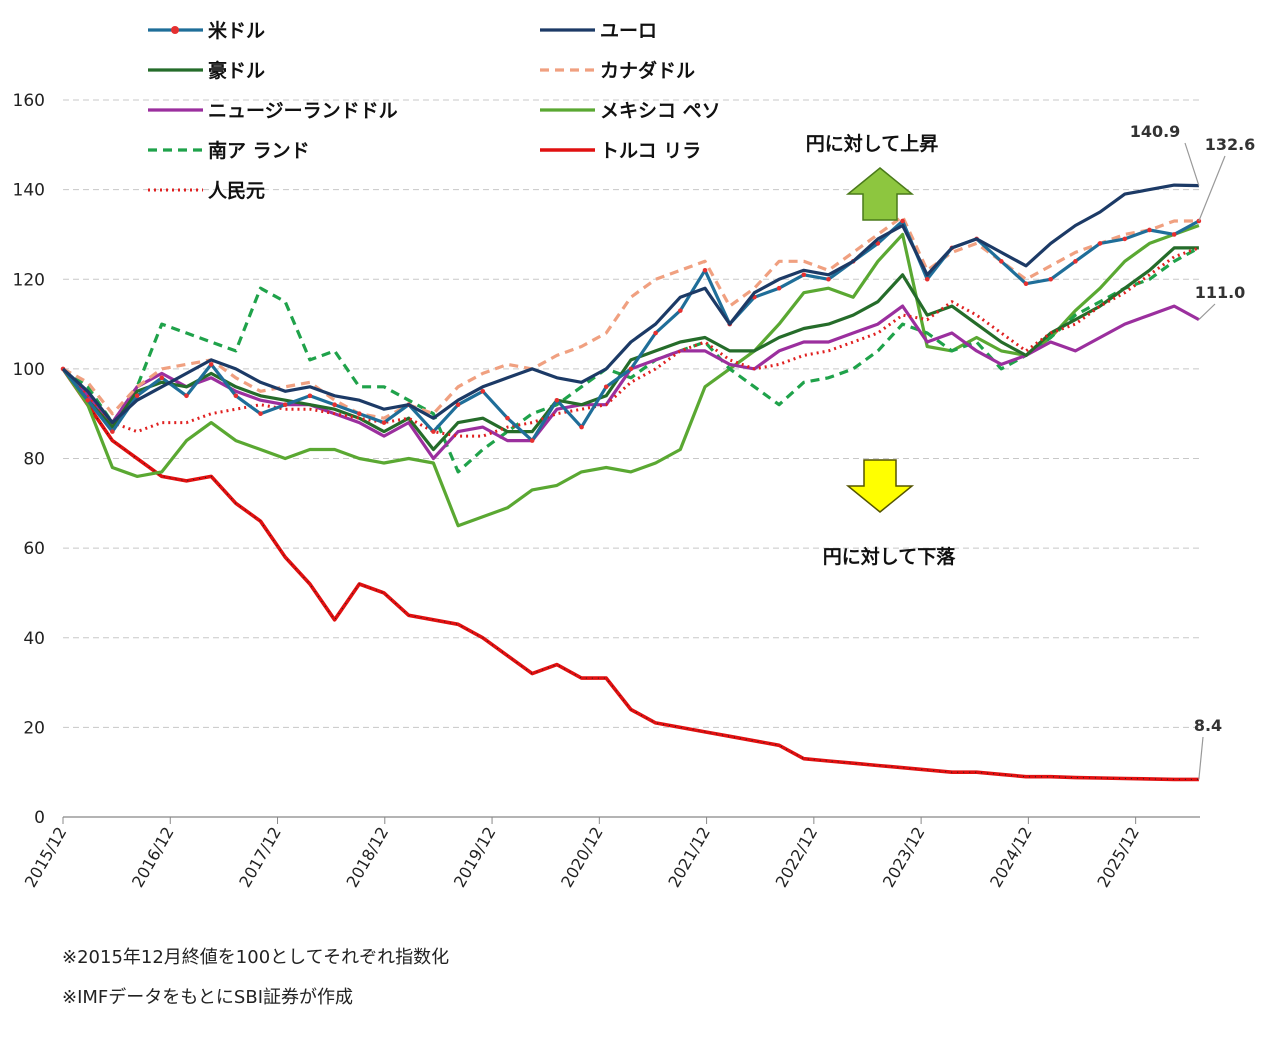 This screenshot has height=1053, width=1263. I want to click on legend-label: ユーロ, so click(628, 31).